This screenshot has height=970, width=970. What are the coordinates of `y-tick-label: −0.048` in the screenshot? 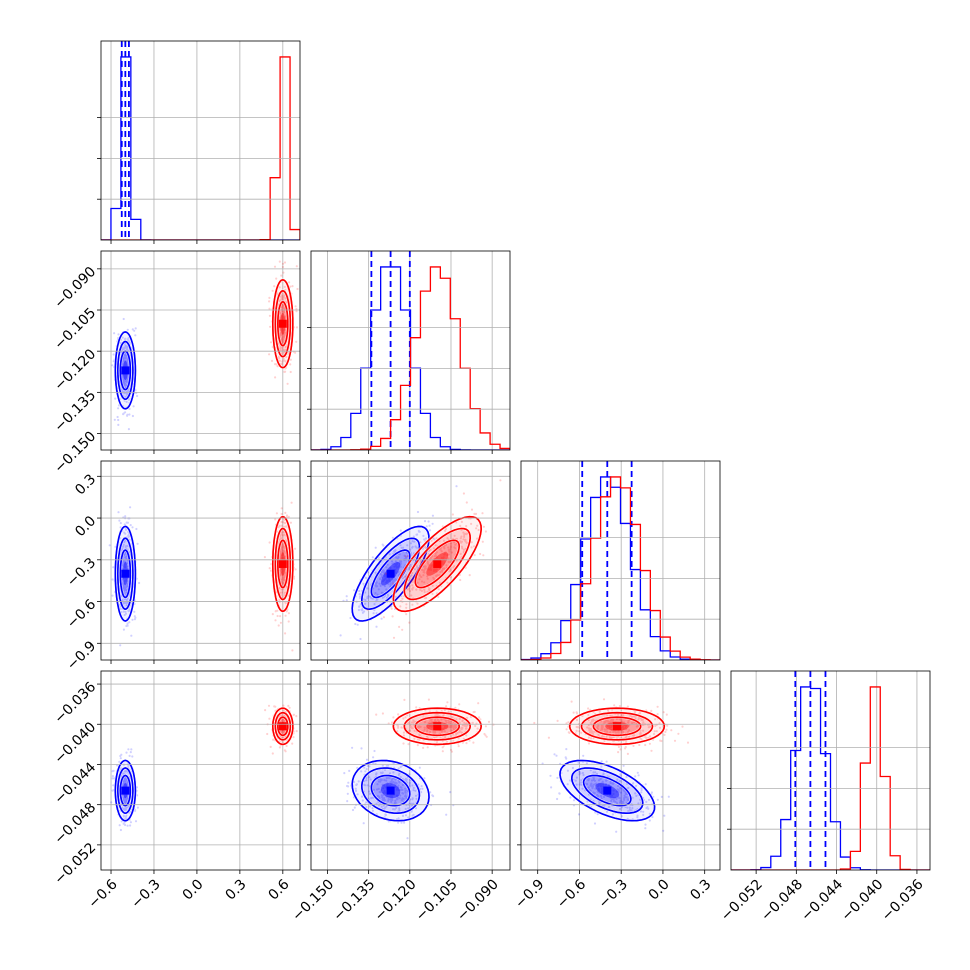 It's located at (75, 824).